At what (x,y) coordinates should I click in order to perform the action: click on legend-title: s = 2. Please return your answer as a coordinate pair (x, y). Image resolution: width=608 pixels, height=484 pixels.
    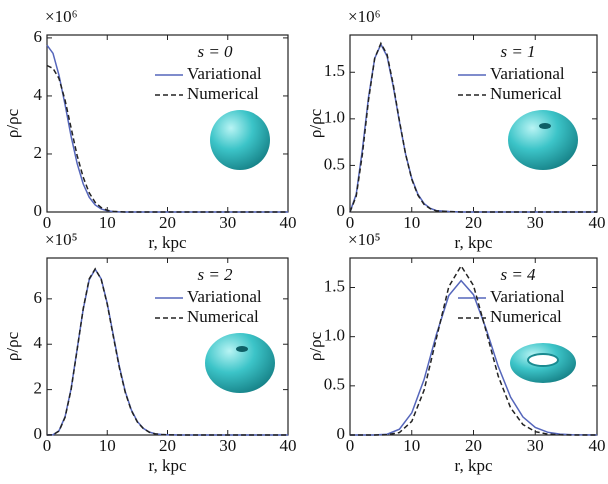
    Looking at the image, I should click on (215, 274).